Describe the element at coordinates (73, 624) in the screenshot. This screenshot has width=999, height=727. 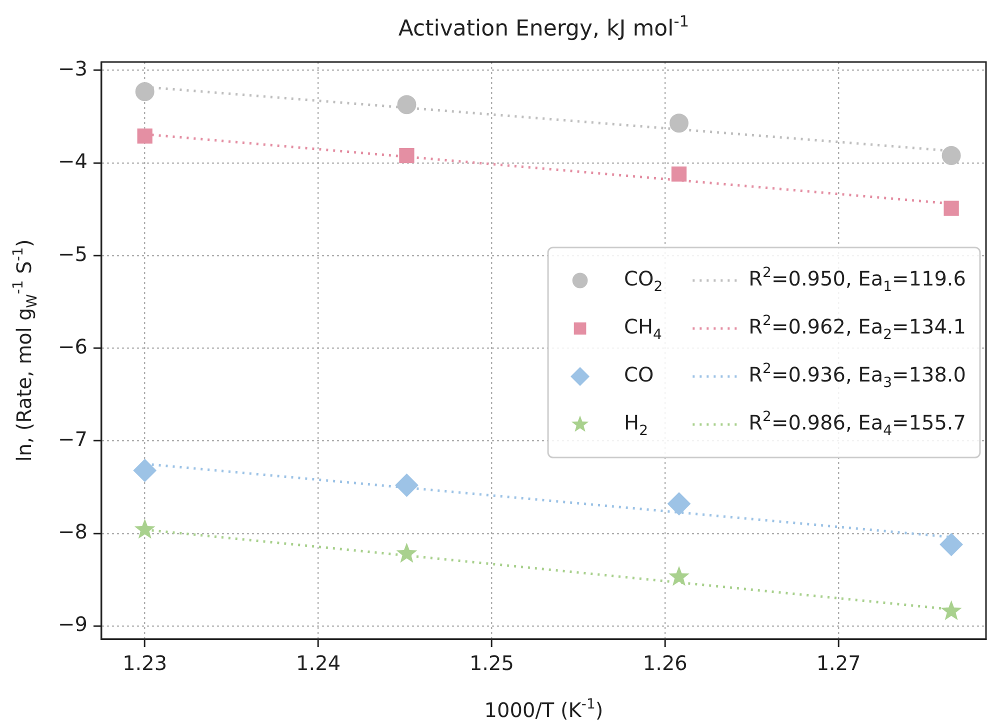
I see `y-tick-label: −9` at that location.